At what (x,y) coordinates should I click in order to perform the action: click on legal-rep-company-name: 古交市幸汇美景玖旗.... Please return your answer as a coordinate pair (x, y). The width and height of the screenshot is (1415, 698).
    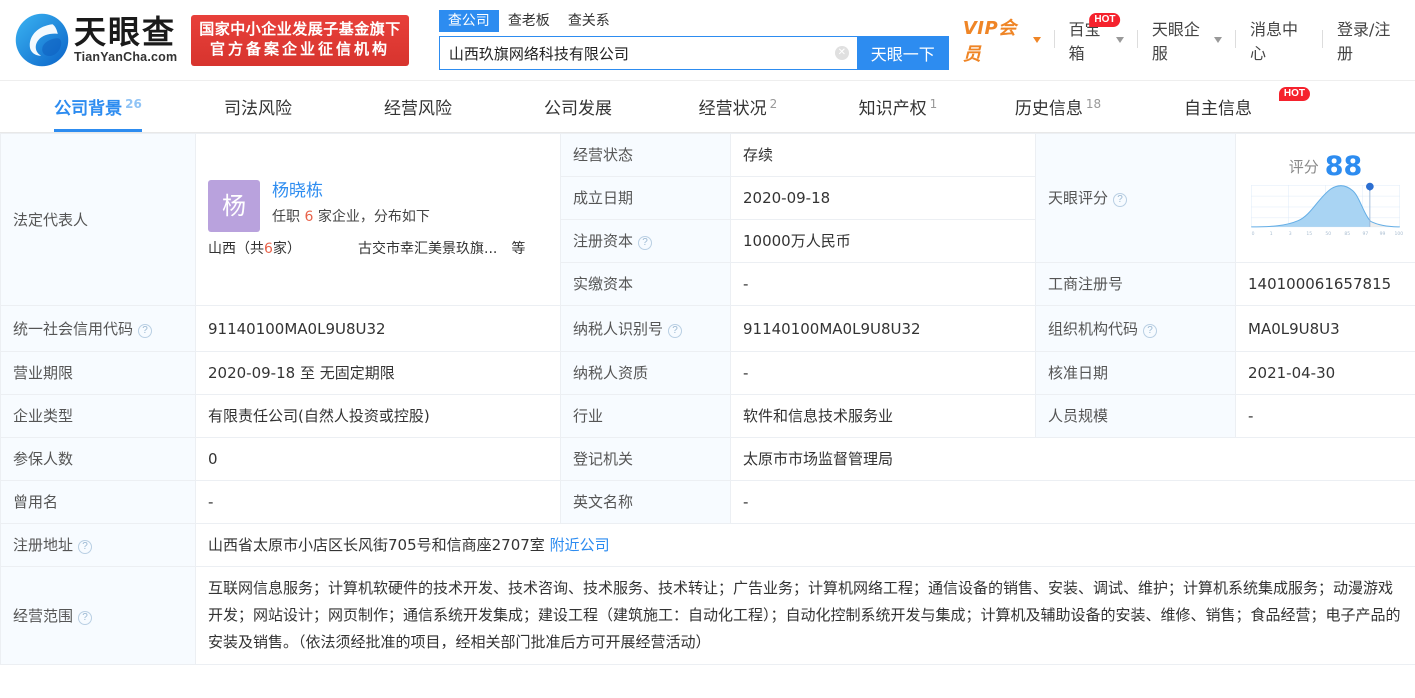
    Looking at the image, I should click on (428, 248).